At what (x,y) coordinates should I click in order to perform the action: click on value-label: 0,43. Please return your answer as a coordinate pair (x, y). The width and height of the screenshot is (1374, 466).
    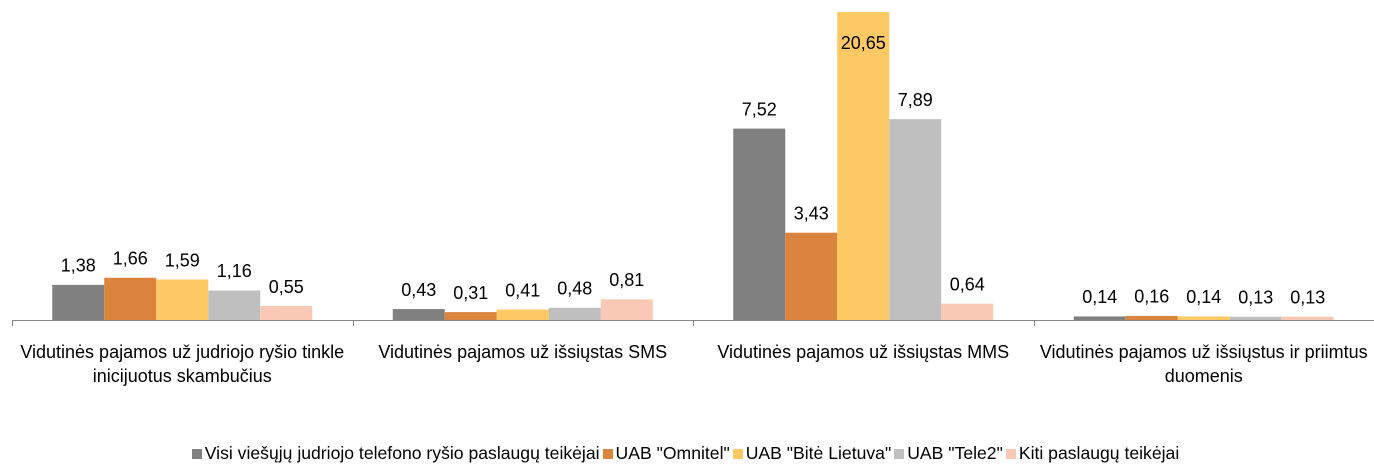
    Looking at the image, I should click on (418, 290).